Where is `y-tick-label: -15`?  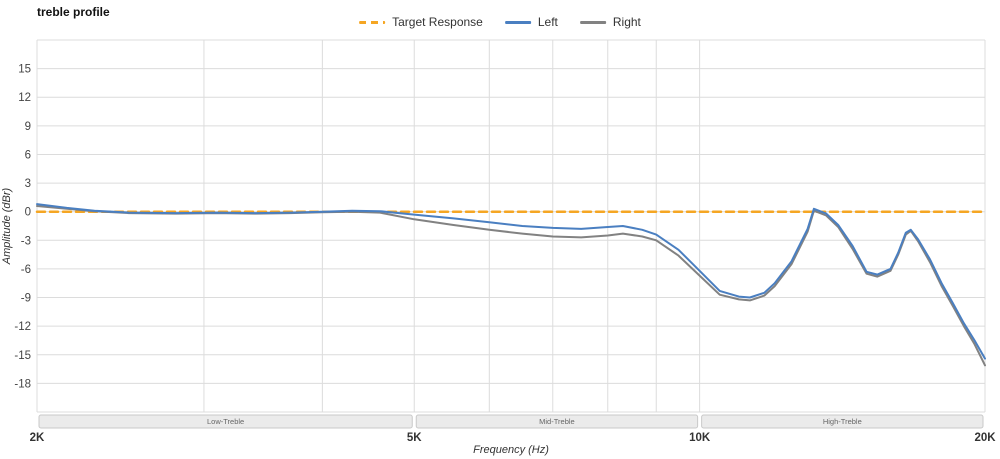 y-tick-label: -15 is located at coordinates (22, 356).